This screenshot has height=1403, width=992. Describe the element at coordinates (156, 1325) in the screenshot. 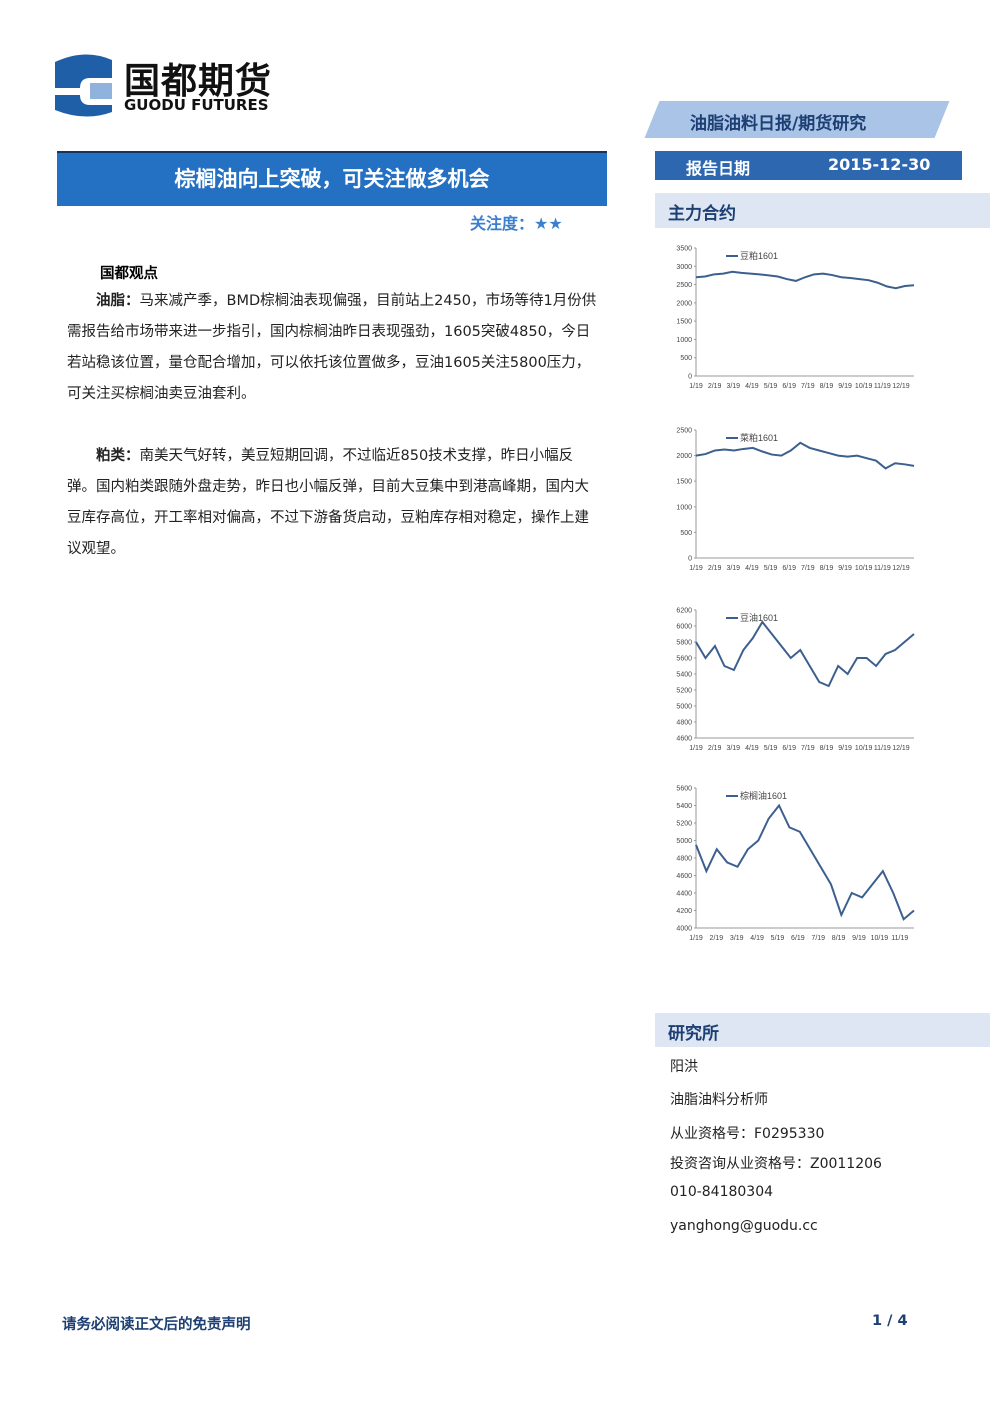

I see `disclaimer: 请务必阅读正文后的免责声明` at that location.